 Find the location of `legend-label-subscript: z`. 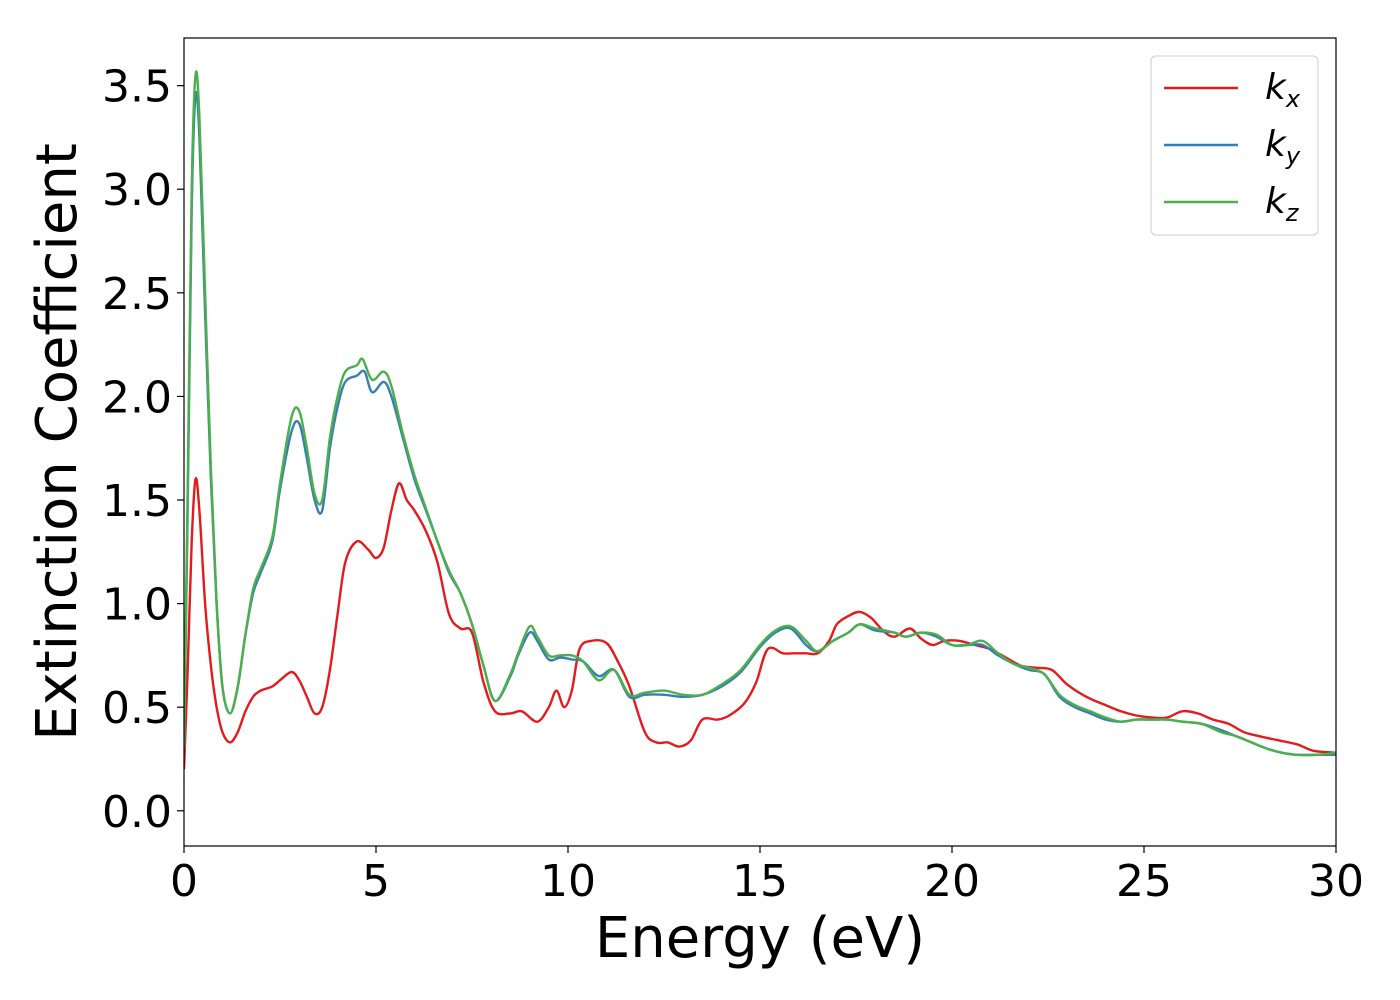

legend-label-subscript: z is located at coordinates (1292, 213).